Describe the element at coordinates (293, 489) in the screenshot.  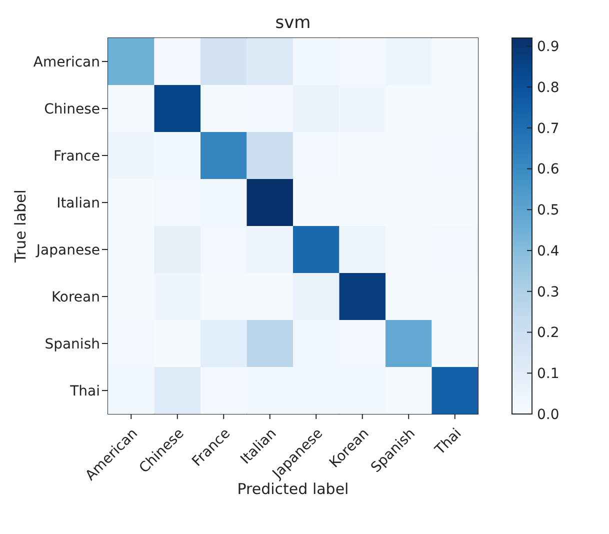
I see `x-axis-title: Predicted label` at that location.